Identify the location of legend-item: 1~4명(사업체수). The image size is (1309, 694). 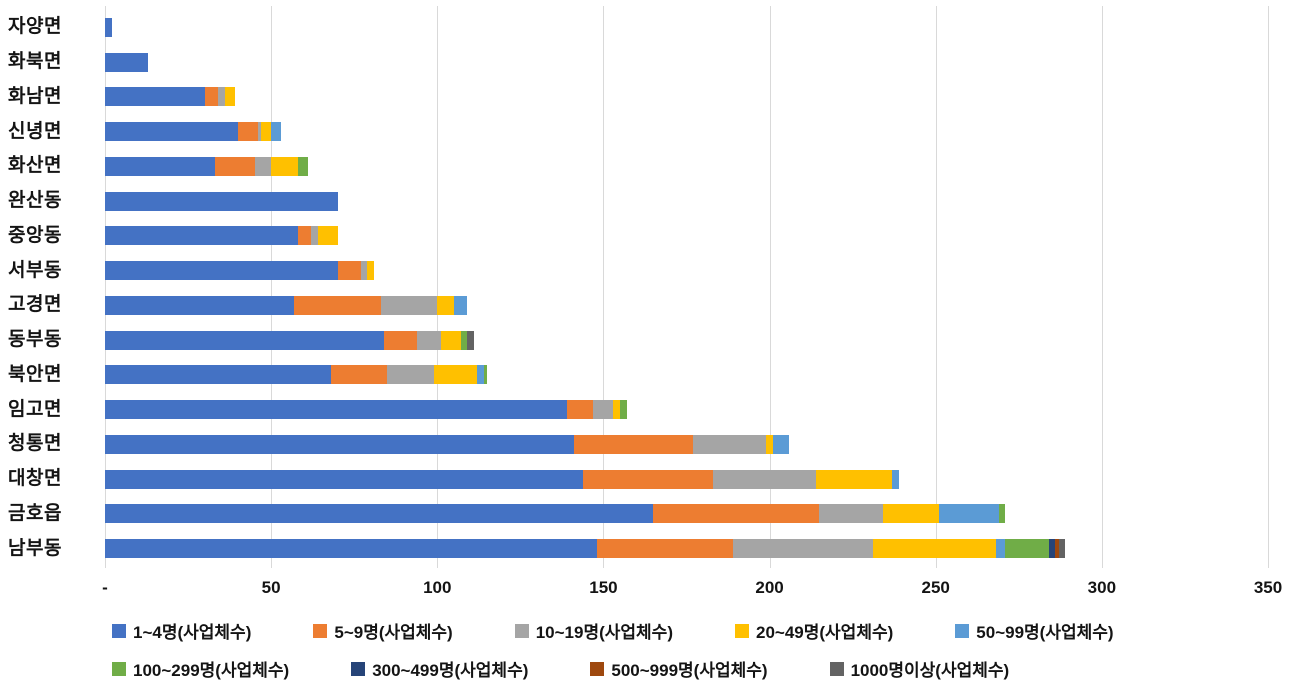
(181, 630).